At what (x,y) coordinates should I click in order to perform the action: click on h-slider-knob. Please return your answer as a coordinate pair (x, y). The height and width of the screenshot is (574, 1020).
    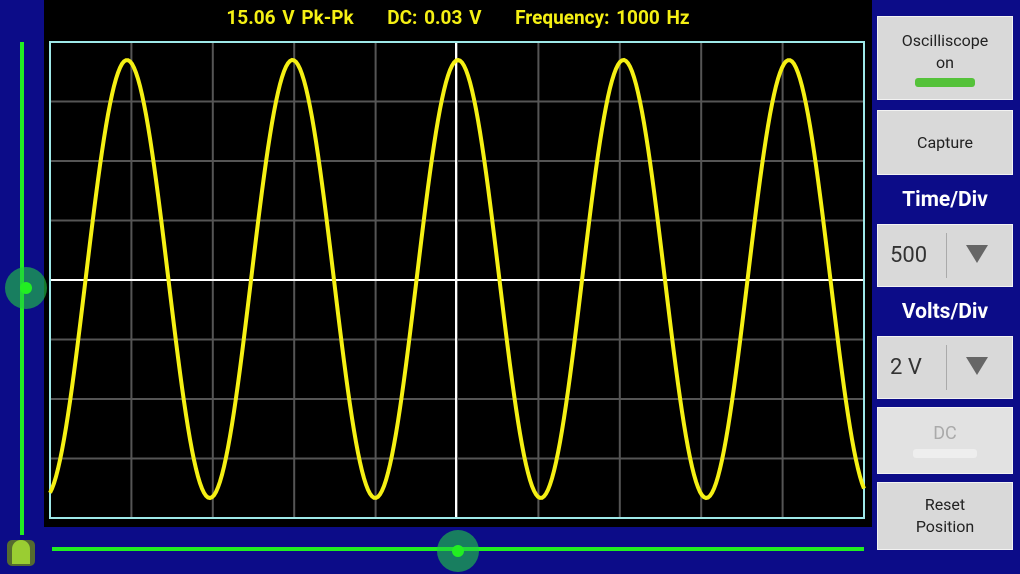
    Looking at the image, I should click on (458, 551).